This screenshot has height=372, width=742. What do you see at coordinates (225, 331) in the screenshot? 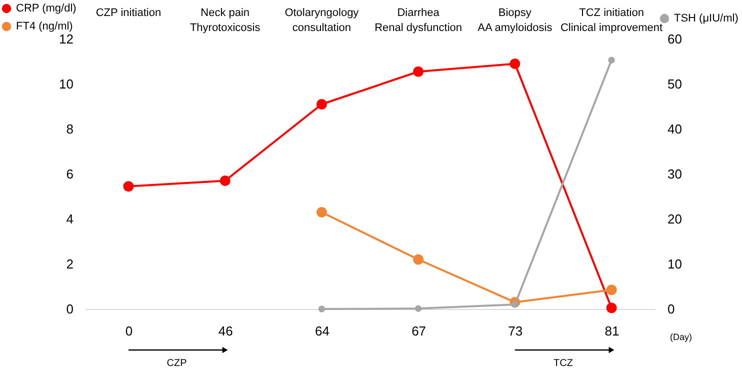
I see `x-tick-label: 46` at bounding box center [225, 331].